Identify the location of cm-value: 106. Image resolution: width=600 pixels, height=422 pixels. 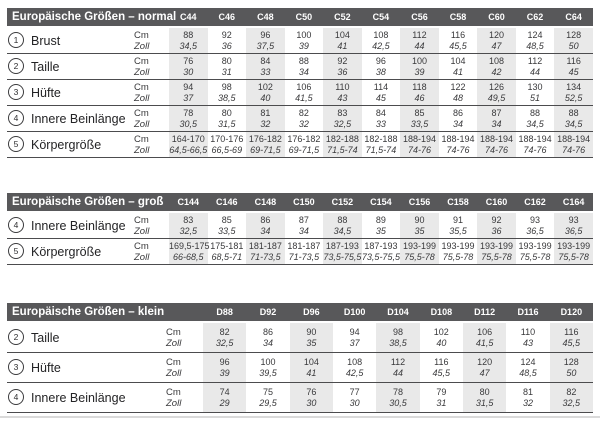
(485, 331).